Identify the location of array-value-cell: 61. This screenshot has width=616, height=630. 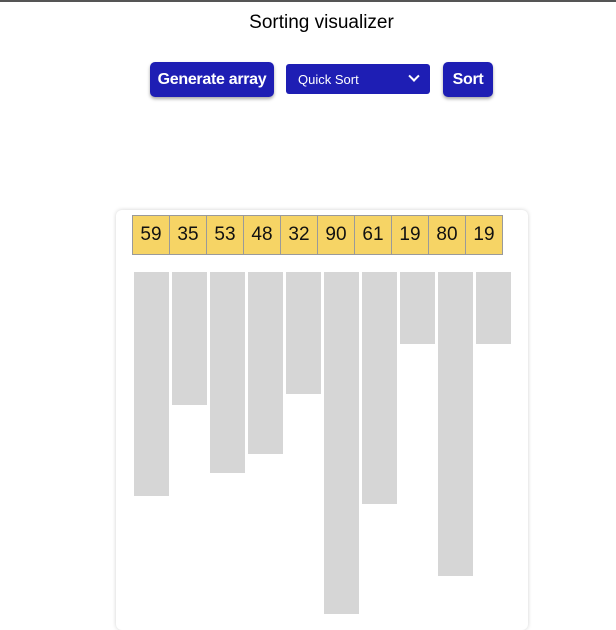
(373, 235).